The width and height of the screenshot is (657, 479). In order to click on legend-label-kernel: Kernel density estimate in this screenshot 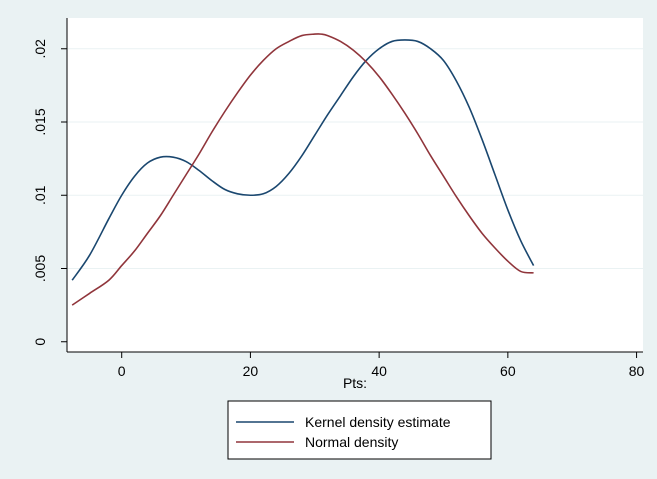, I will do `click(378, 422)`.